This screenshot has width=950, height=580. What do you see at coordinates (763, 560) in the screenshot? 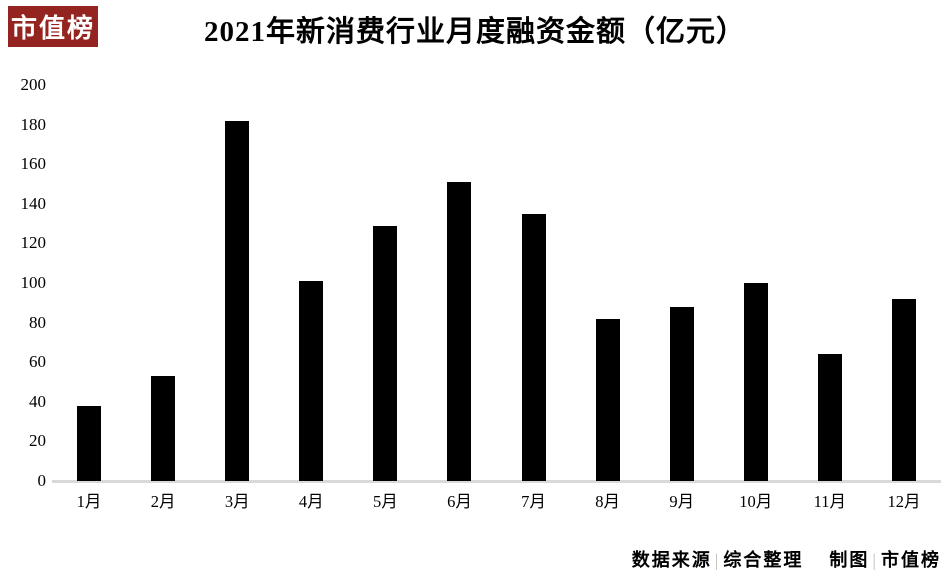
I see `footer-source-value: 综合整理` at bounding box center [763, 560].